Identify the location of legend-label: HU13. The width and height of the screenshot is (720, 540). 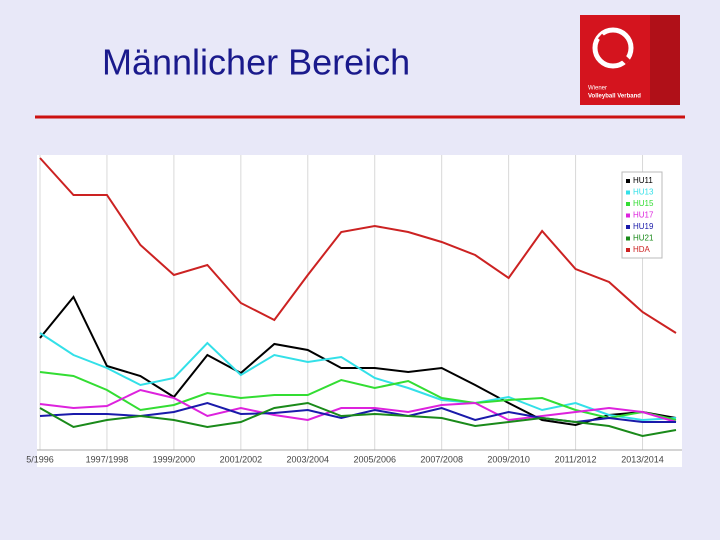
(643, 192).